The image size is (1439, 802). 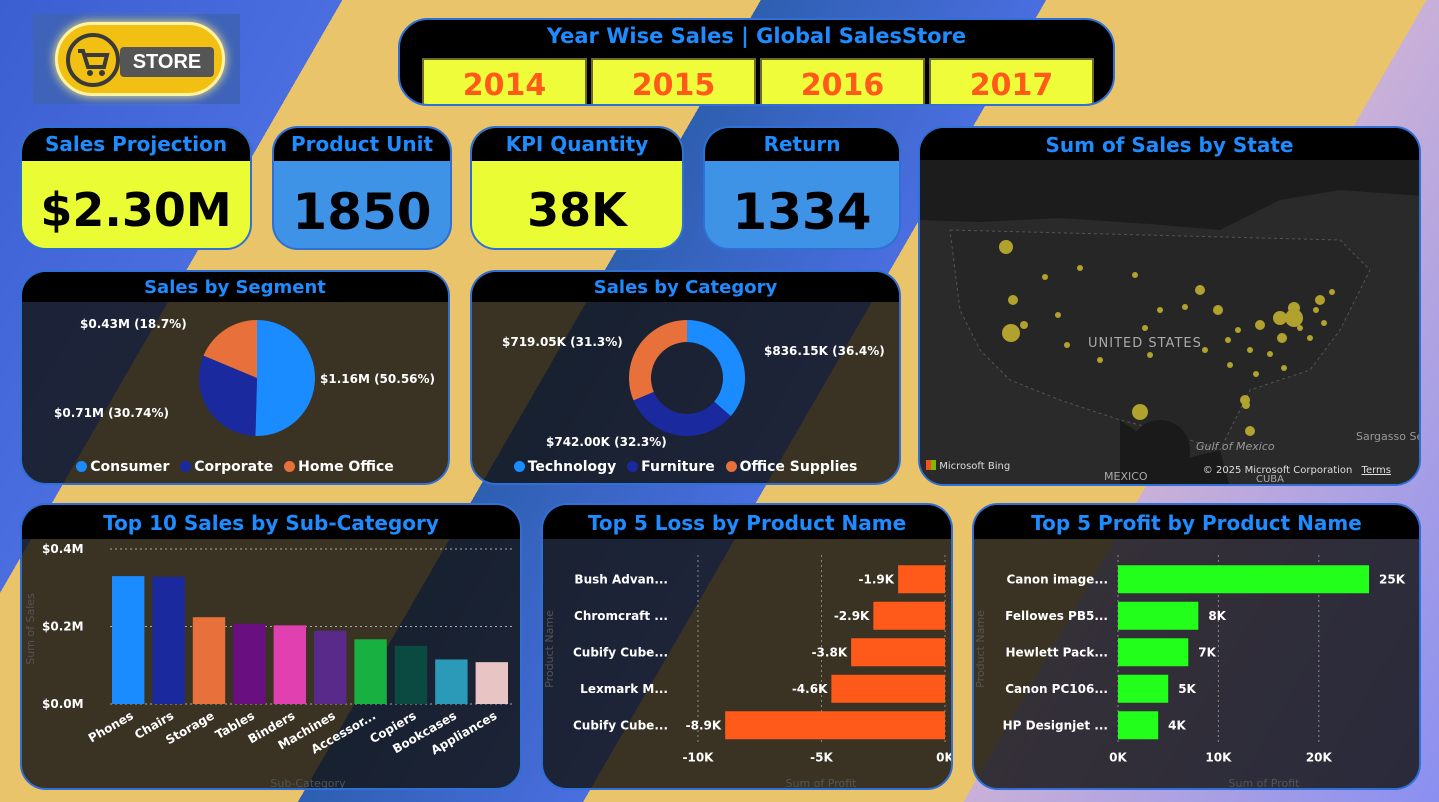 What do you see at coordinates (271, 522) in the screenshot?
I see `subcat-title: Top 10 Sales by Sub-Category` at bounding box center [271, 522].